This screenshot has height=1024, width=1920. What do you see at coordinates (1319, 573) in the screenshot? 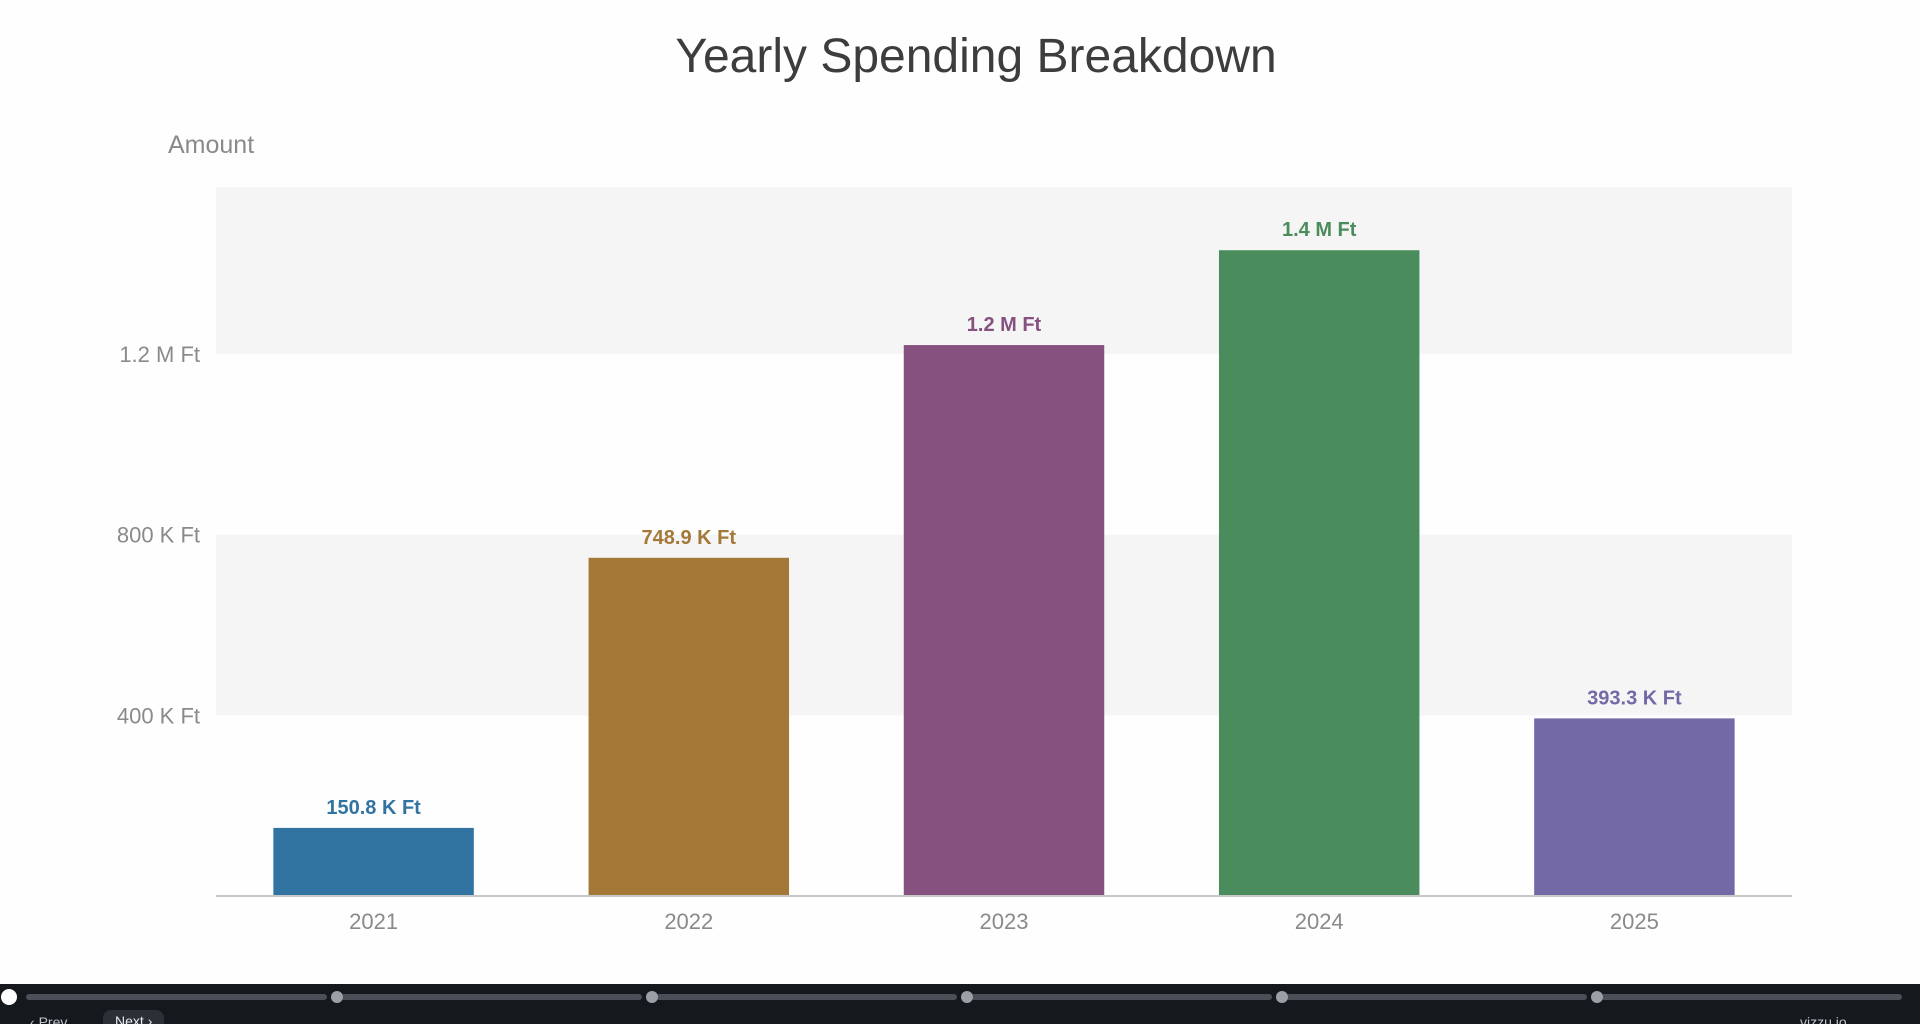
I see `bar-2024` at bounding box center [1319, 573].